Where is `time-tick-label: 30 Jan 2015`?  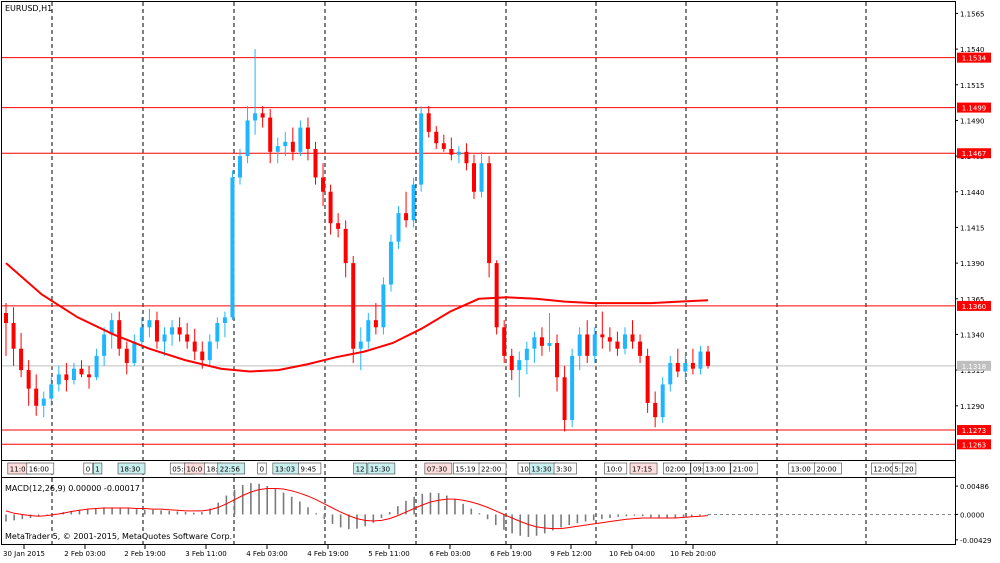
time-tick-label: 30 Jan 2015 is located at coordinates (24, 554).